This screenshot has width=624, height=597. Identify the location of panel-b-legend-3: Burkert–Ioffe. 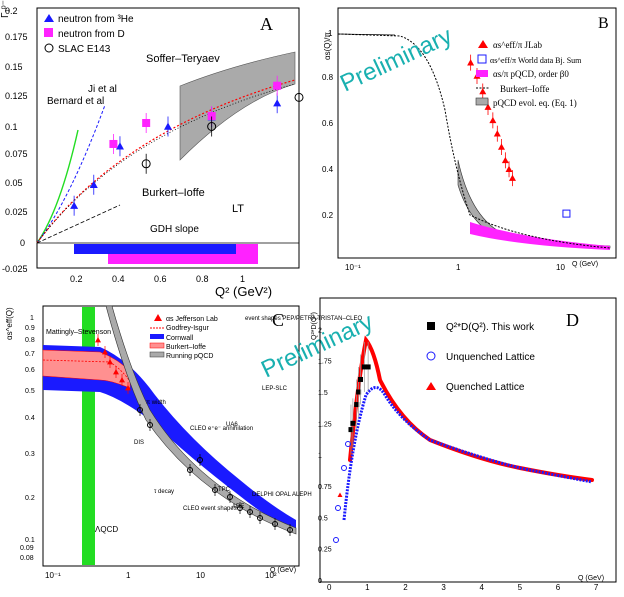
(524, 89).